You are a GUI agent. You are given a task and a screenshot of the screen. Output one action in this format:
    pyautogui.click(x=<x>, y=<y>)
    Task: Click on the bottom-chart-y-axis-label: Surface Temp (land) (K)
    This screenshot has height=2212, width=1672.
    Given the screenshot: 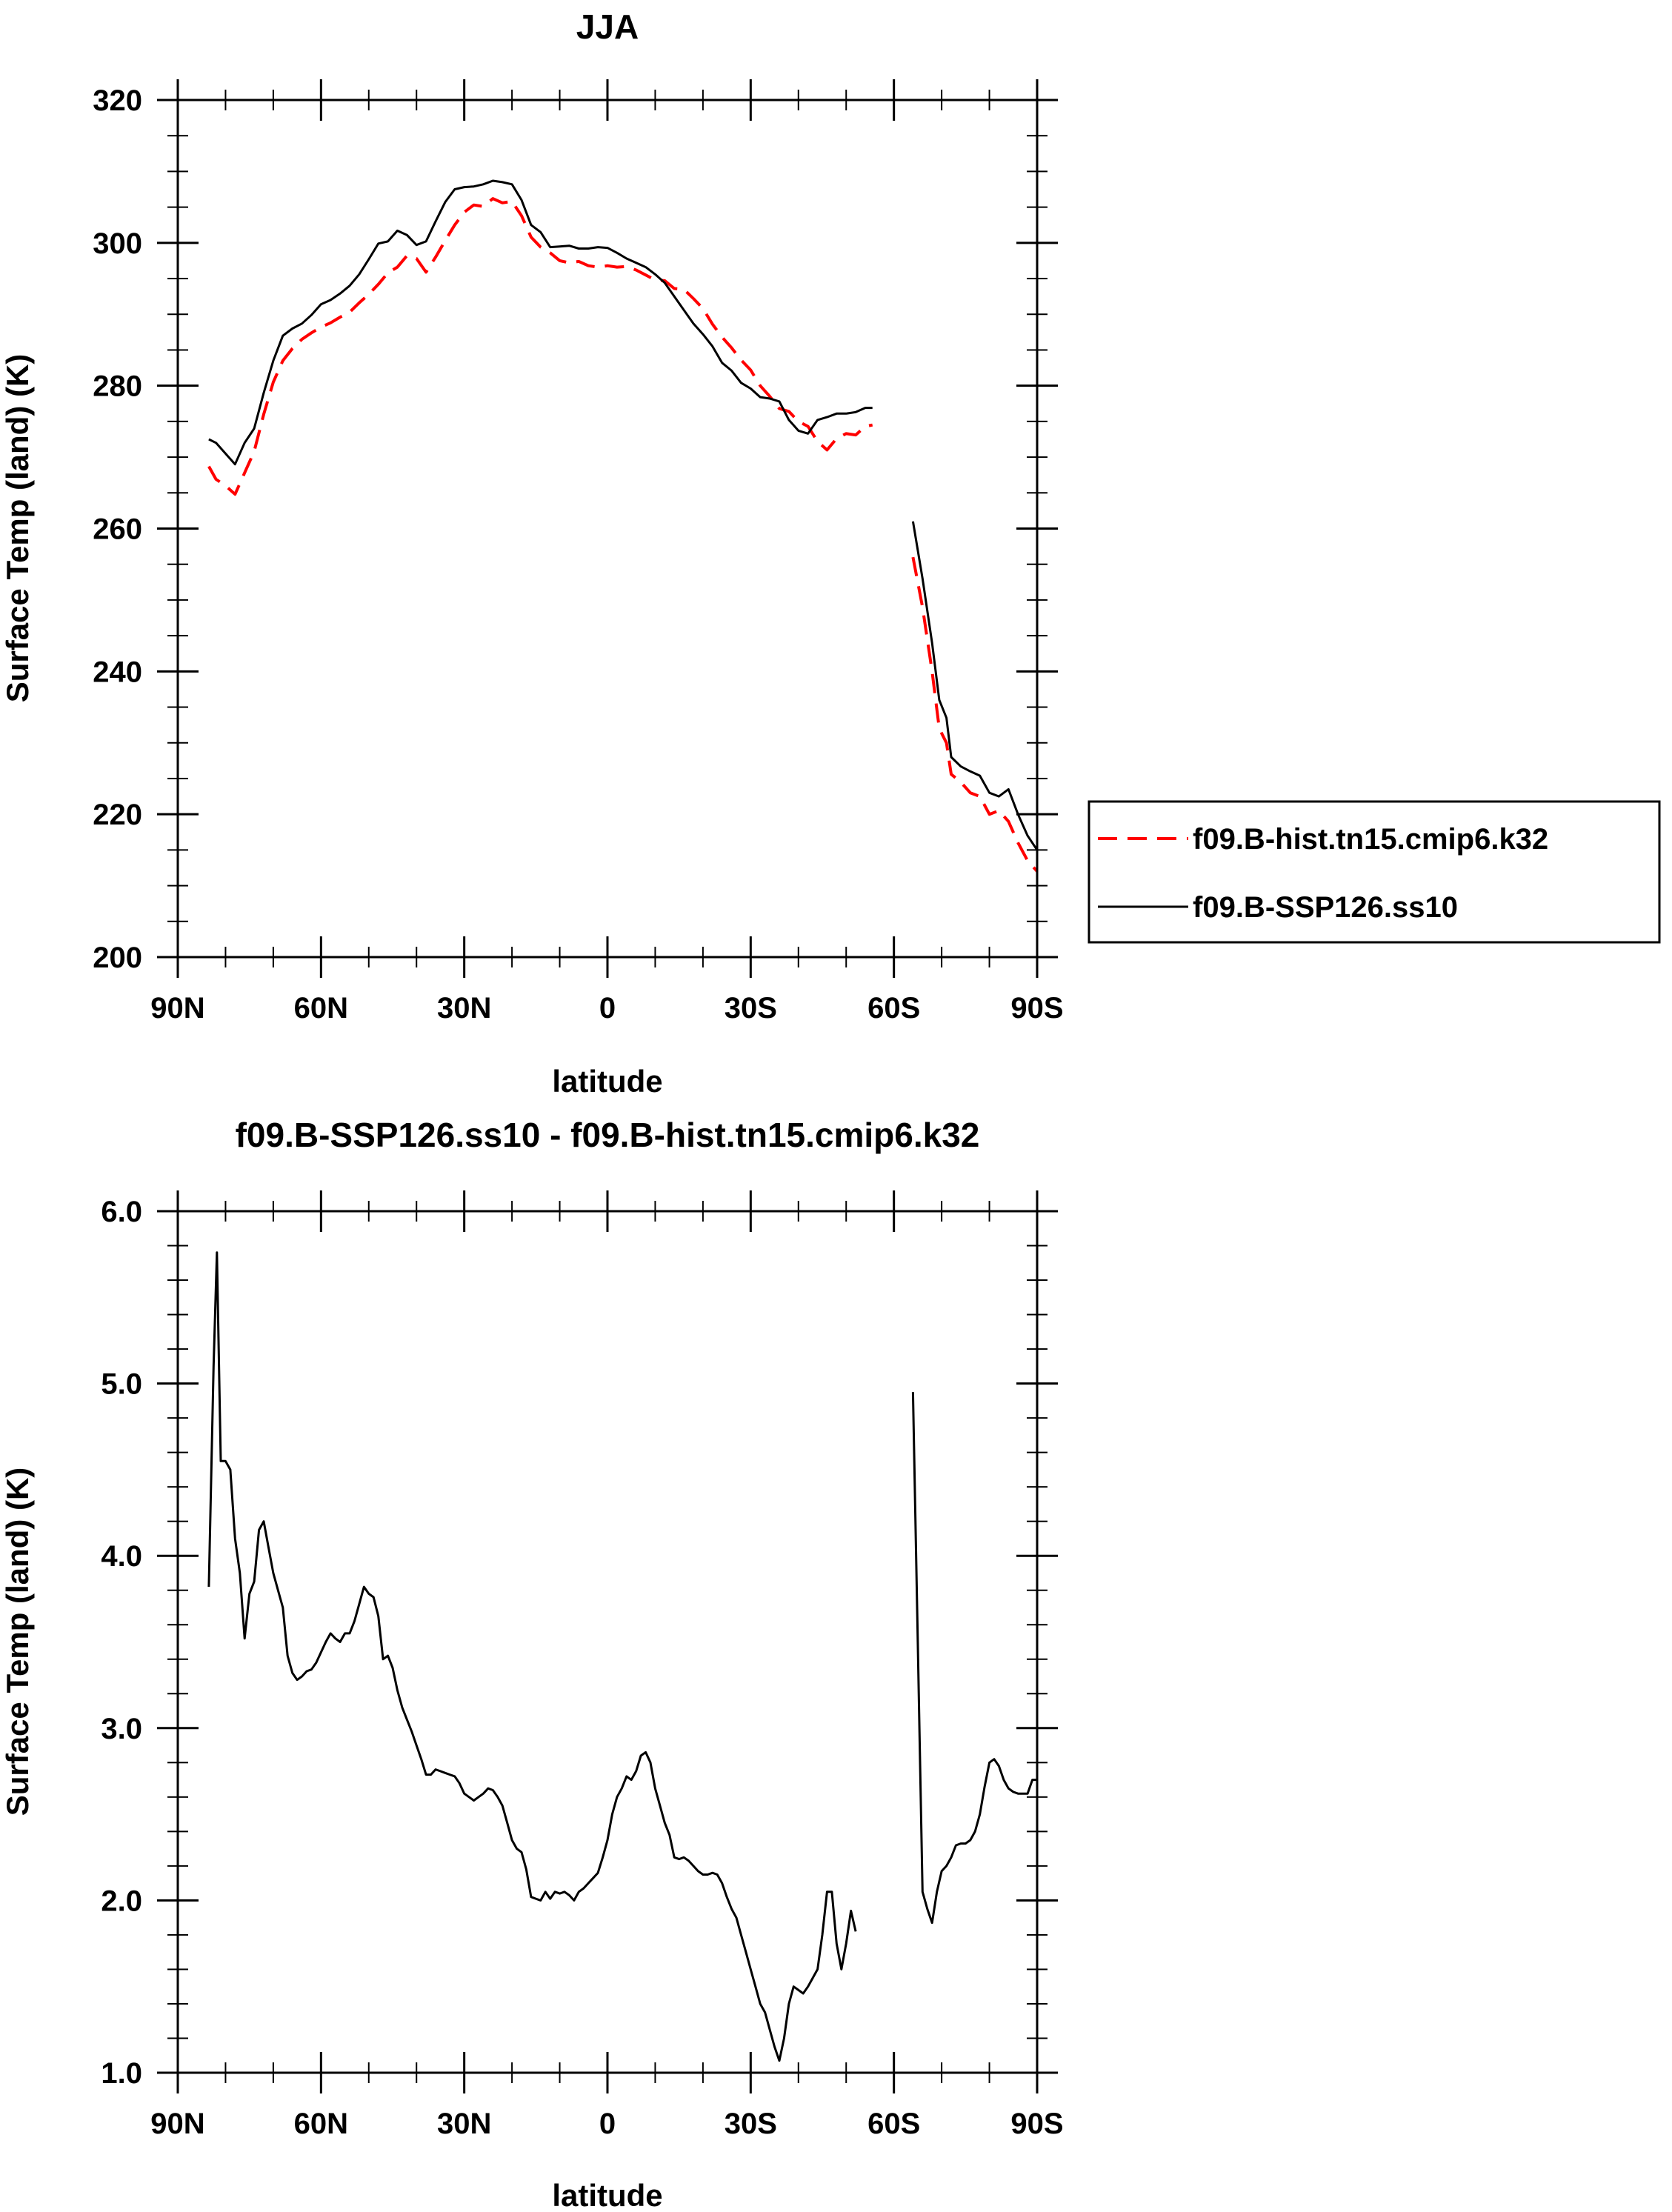 What is the action you would take?
    pyautogui.click(x=17, y=1642)
    